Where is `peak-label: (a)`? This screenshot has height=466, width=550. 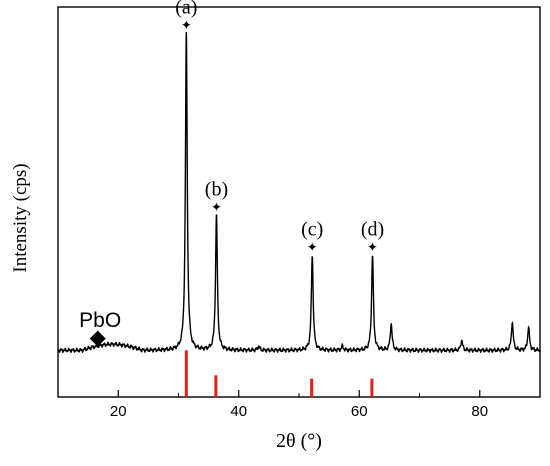 peak-label: (a) is located at coordinates (186, 9).